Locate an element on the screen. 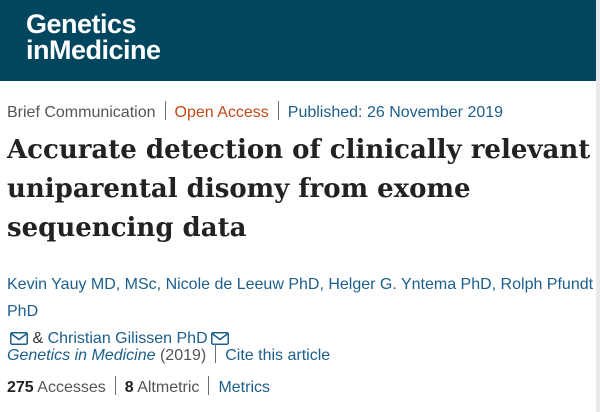 The image size is (600, 412). published-date: Published: 26 November 2019 is located at coordinates (395, 112).